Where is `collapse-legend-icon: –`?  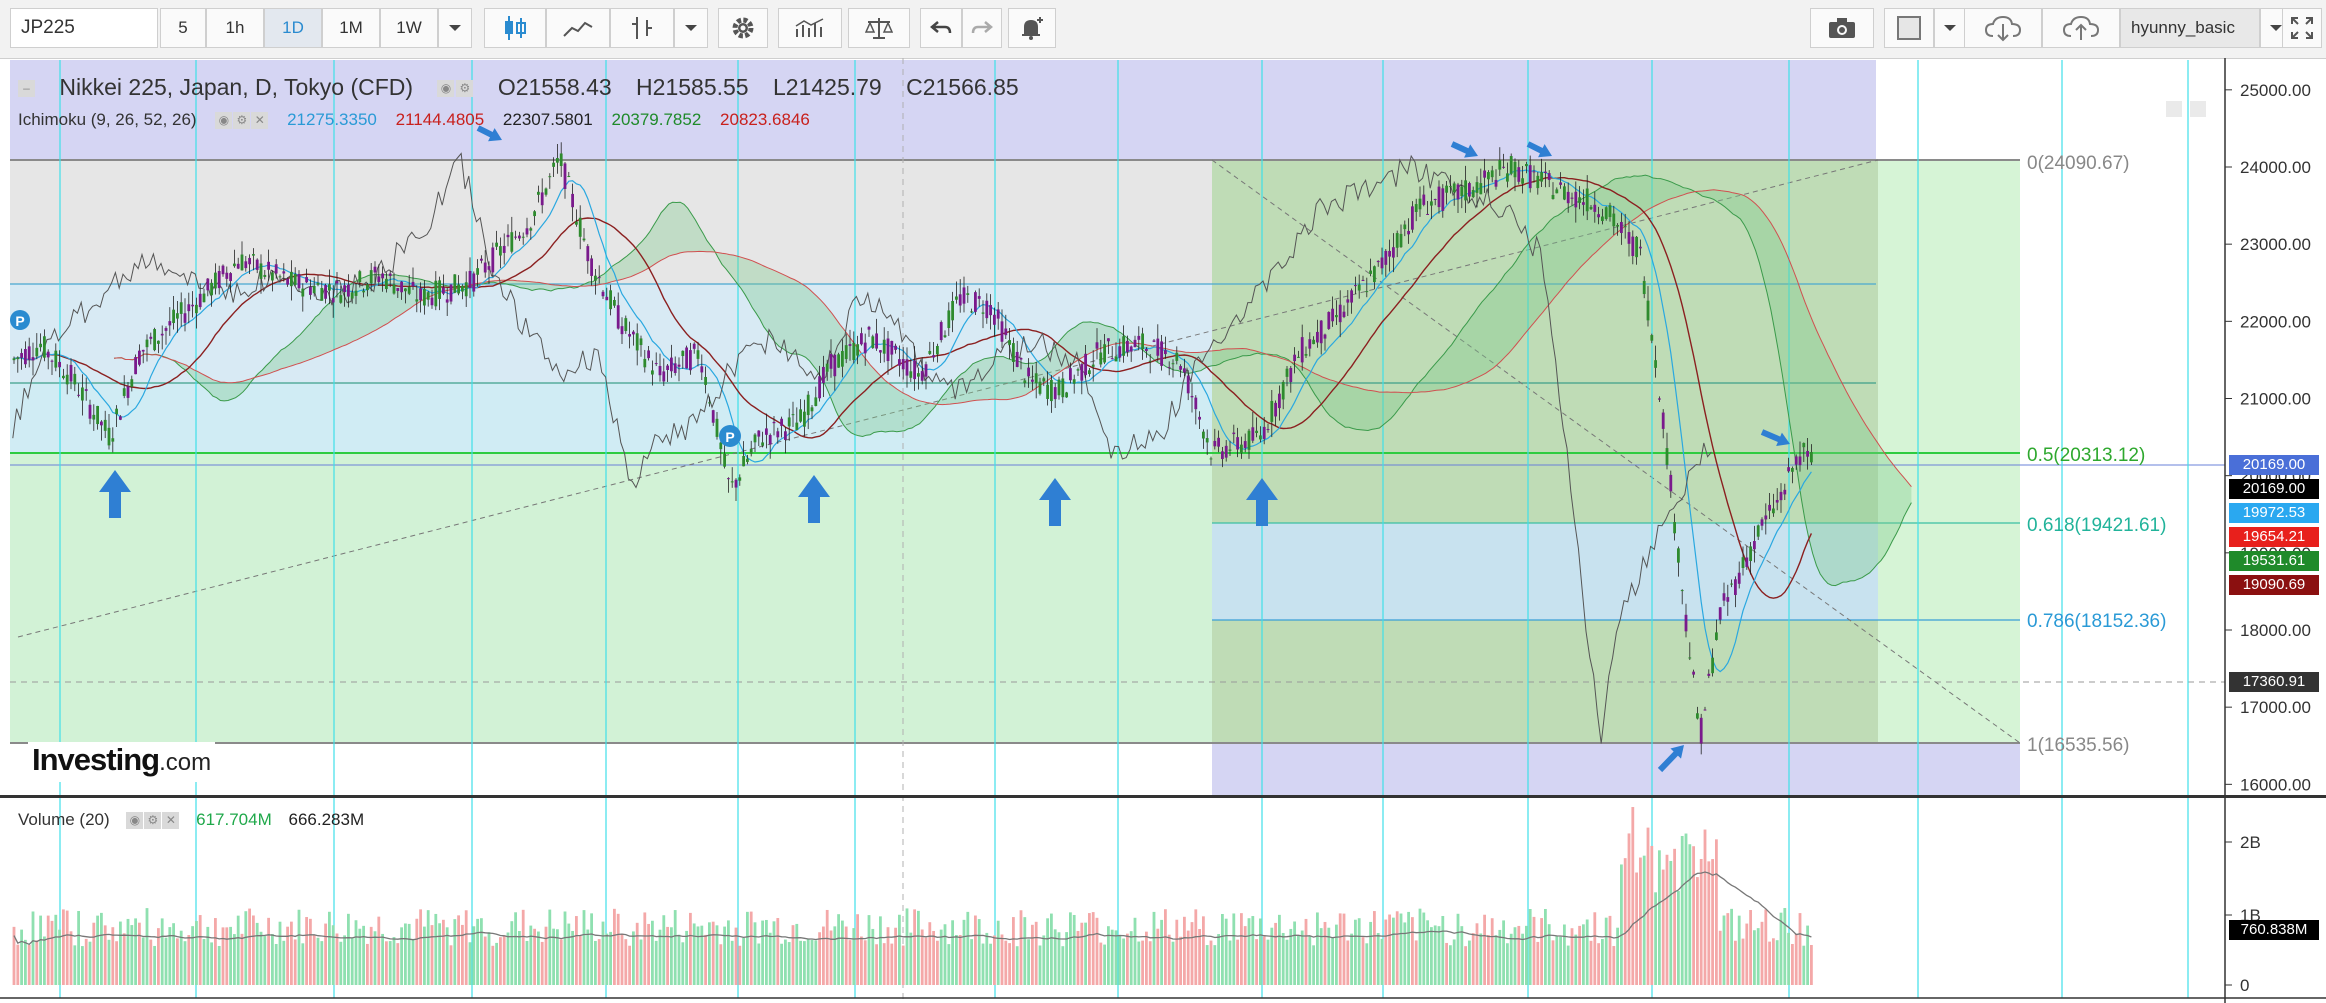
collapse-legend-icon: – is located at coordinates (26, 89).